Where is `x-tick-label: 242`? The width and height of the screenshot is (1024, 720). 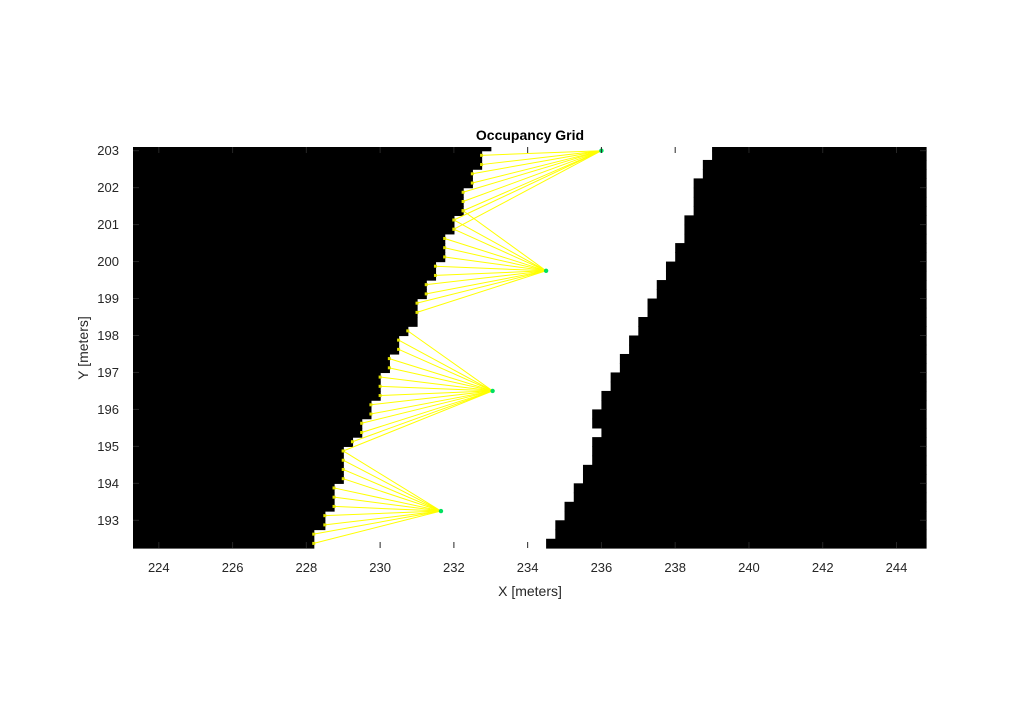
x-tick-label: 242 is located at coordinates (823, 567).